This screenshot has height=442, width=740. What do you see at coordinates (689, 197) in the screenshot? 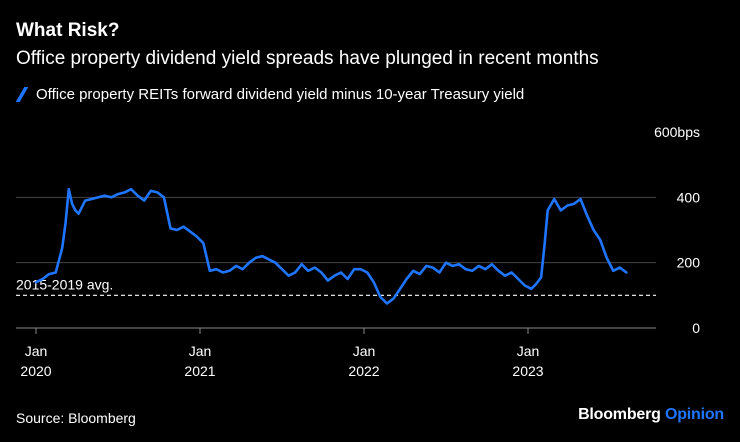
I see `y-tick-label-400: 400` at bounding box center [689, 197].